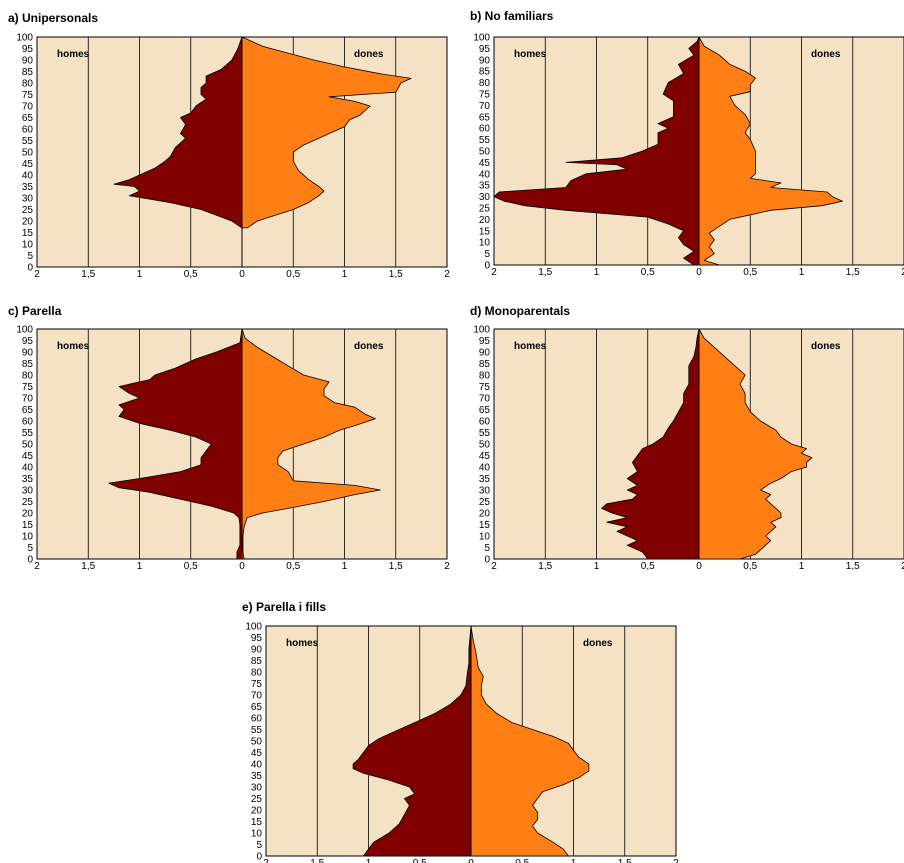 The width and height of the screenshot is (904, 863). What do you see at coordinates (520, 311) in the screenshot?
I see `chart-title: d) Monoparentals` at bounding box center [520, 311].